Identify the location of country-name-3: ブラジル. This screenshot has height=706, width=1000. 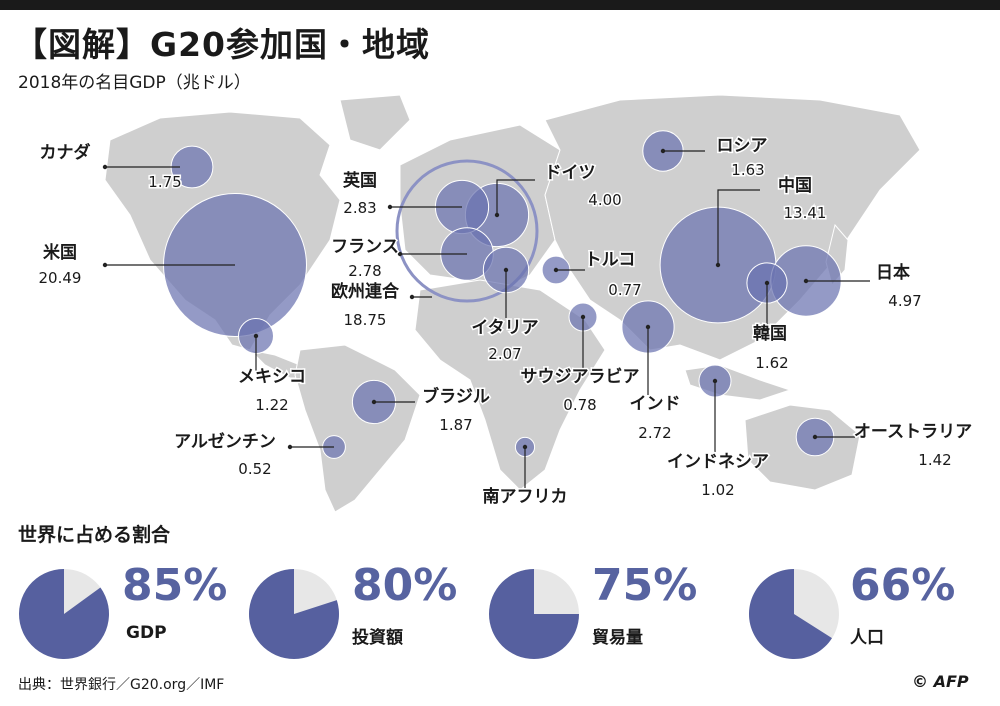
(456, 396).